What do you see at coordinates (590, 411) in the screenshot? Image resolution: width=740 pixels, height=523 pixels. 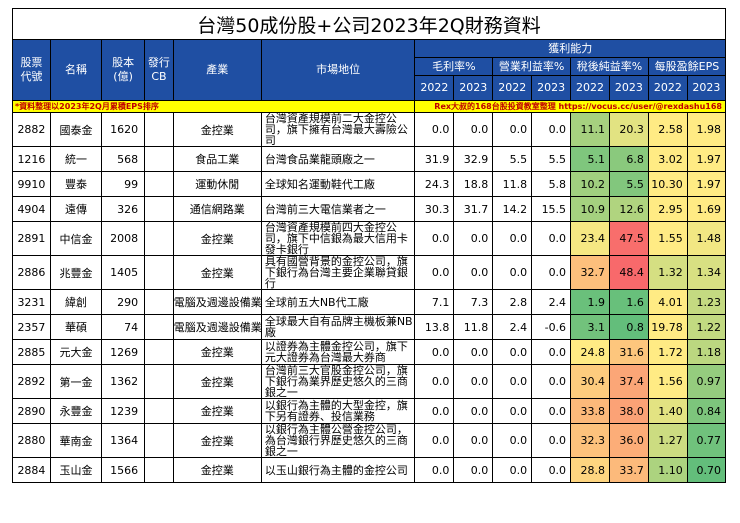 I see `net-margin-2022: 33.8` at bounding box center [590, 411].